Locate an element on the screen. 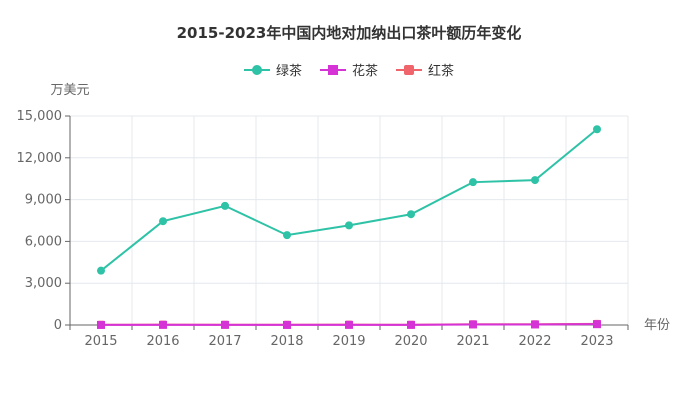  legend-item-black-tea: 红茶 is located at coordinates (425, 69).